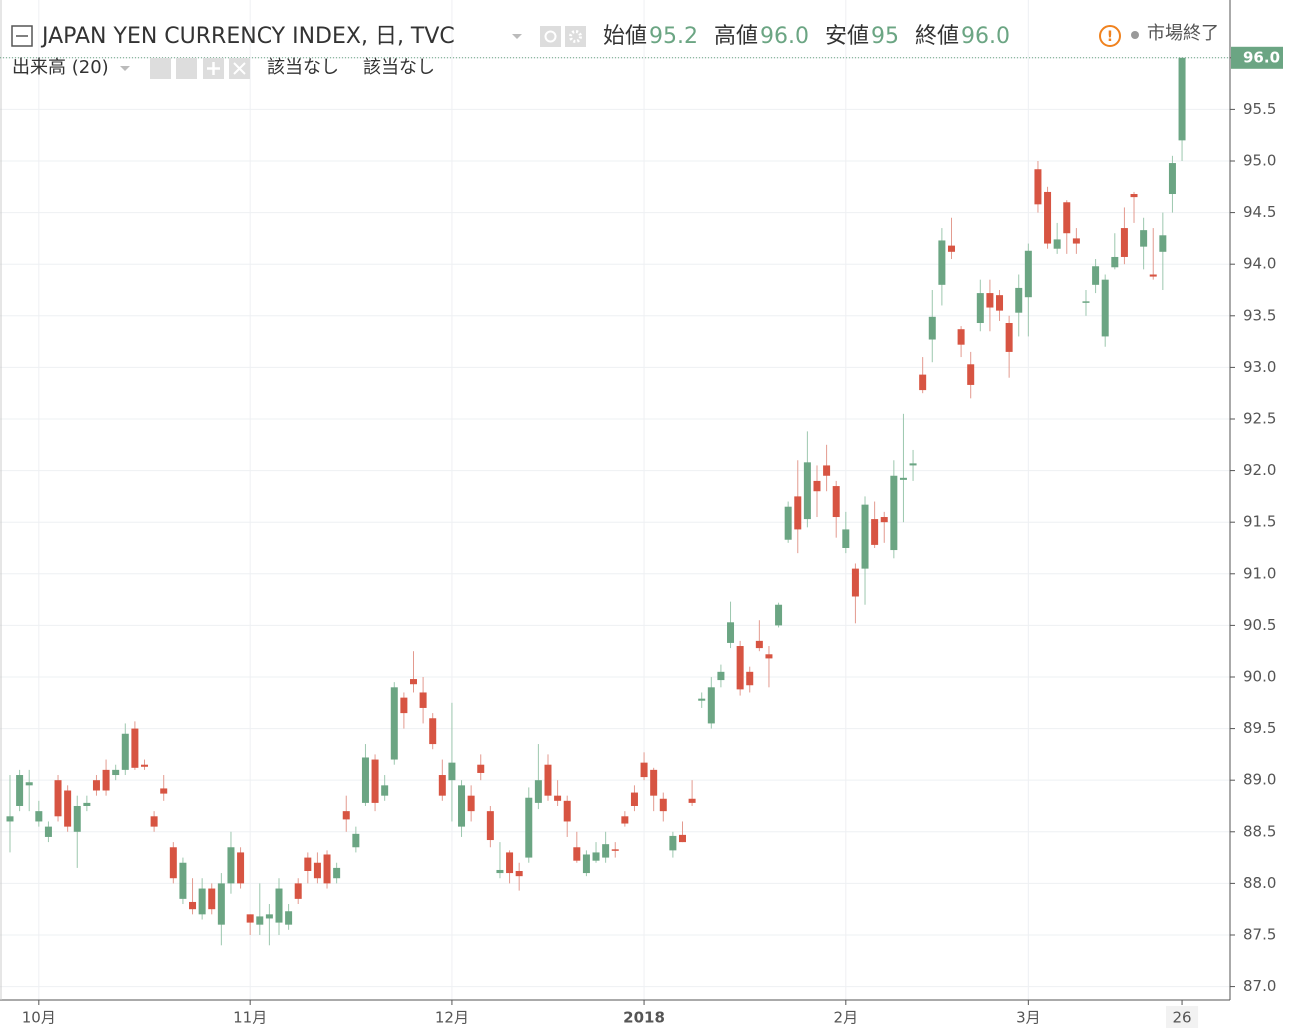 This screenshot has height=1030, width=1298. Describe the element at coordinates (22, 36) in the screenshot. I see `collapse-icon` at that location.